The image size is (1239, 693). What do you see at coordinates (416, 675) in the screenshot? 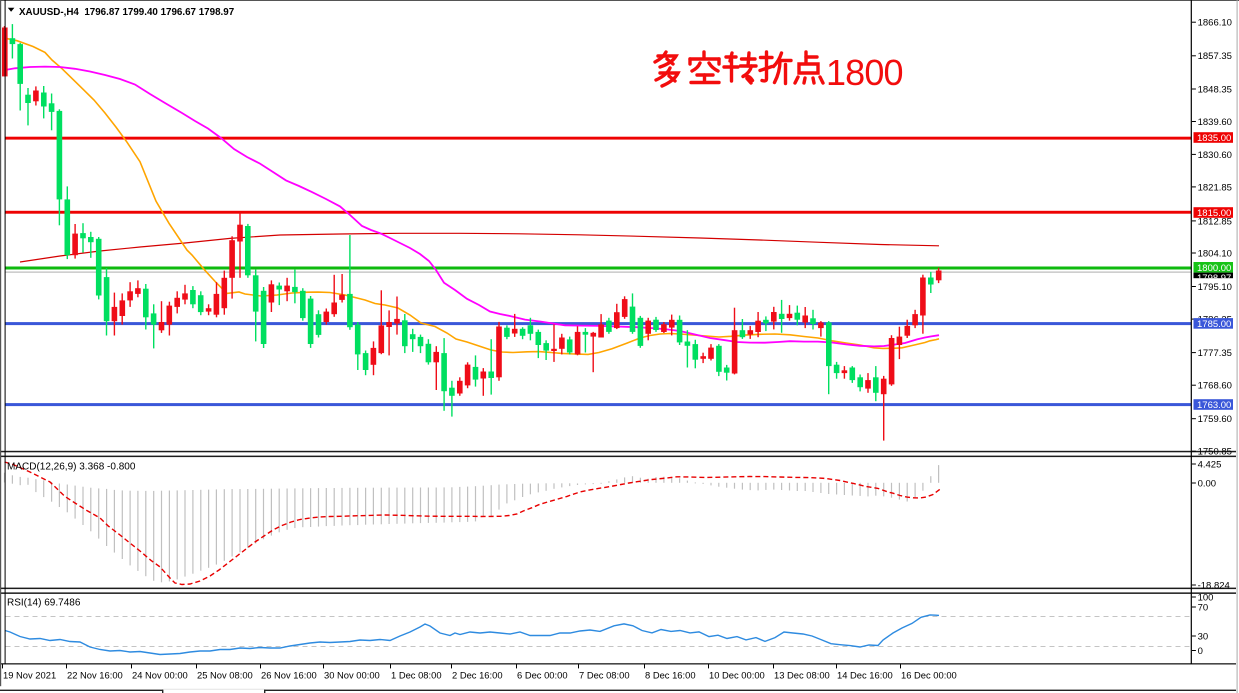
I see `svg-text: 1 Dec 08:00` at bounding box center [416, 675].